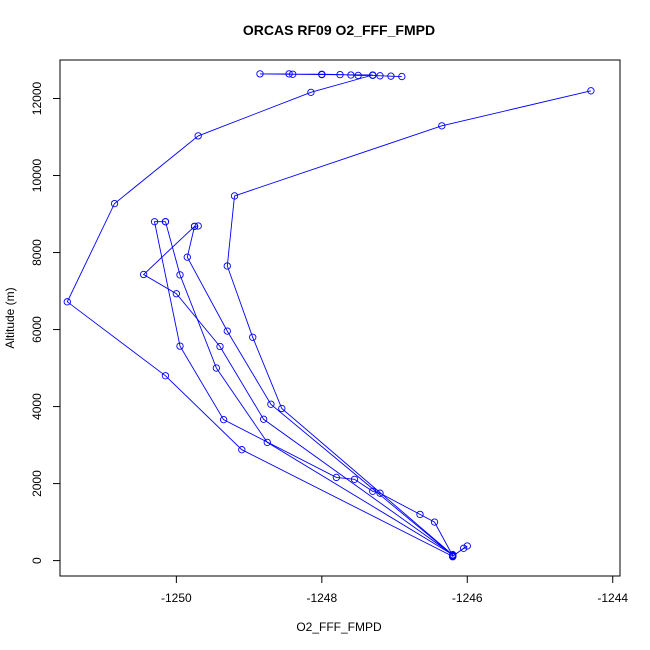  I want to click on y-tick-label: 0, so click(37, 560).